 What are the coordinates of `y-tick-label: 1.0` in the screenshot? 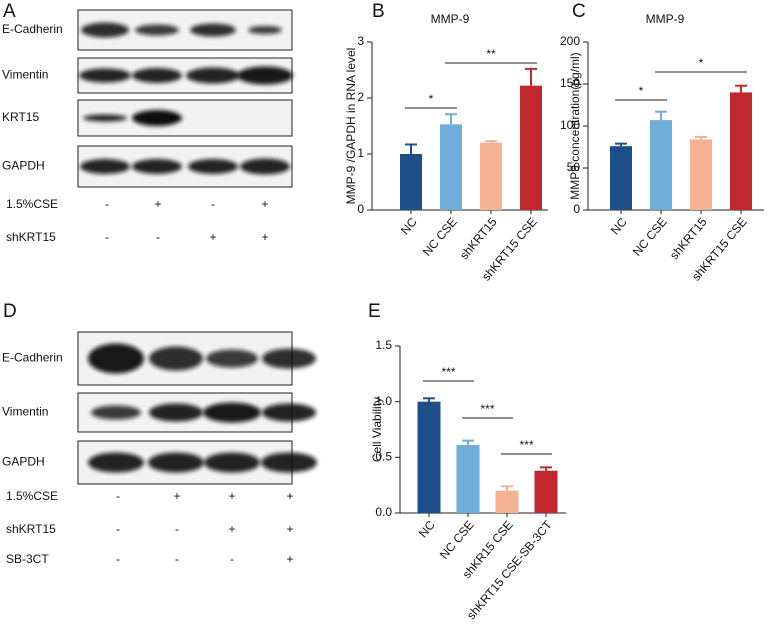 It's located at (383, 401).